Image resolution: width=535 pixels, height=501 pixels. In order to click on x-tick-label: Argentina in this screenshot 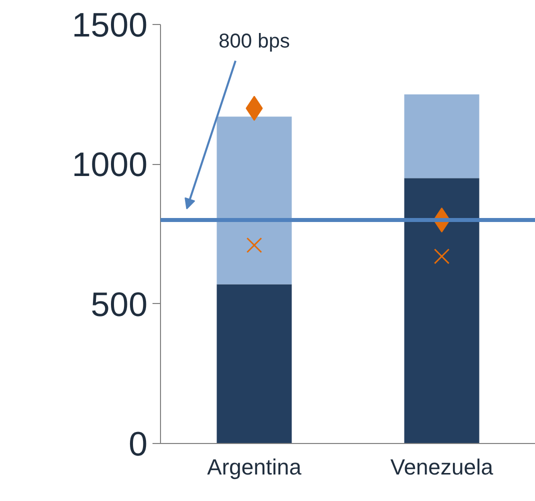, I will do `click(254, 467)`.